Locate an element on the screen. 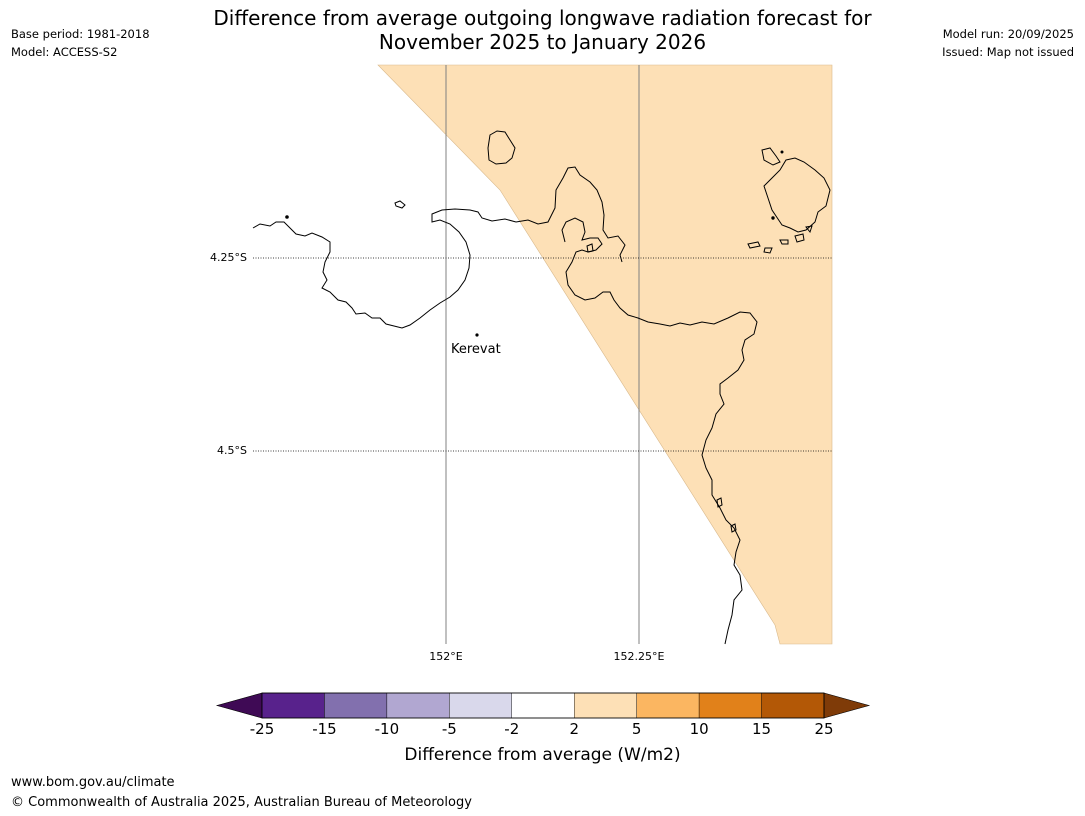 The image size is (1085, 816). coastline-small-island is located at coordinates (400, 204).